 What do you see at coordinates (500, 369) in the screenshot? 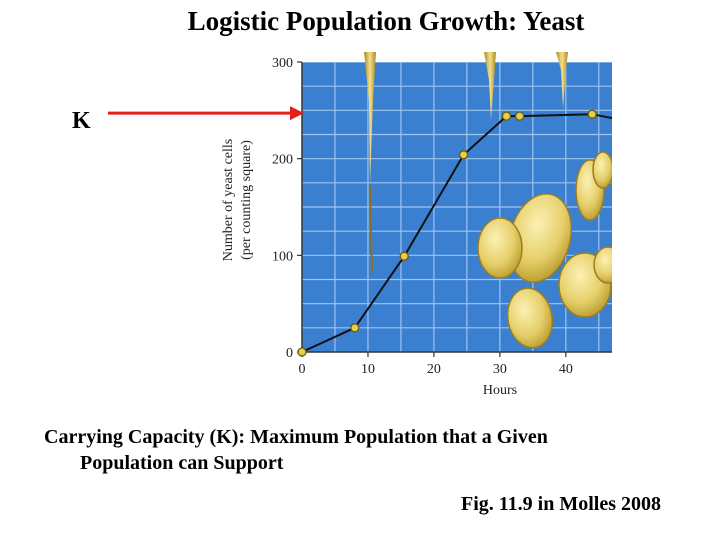
I see `x-tick-label: 30` at bounding box center [500, 369].